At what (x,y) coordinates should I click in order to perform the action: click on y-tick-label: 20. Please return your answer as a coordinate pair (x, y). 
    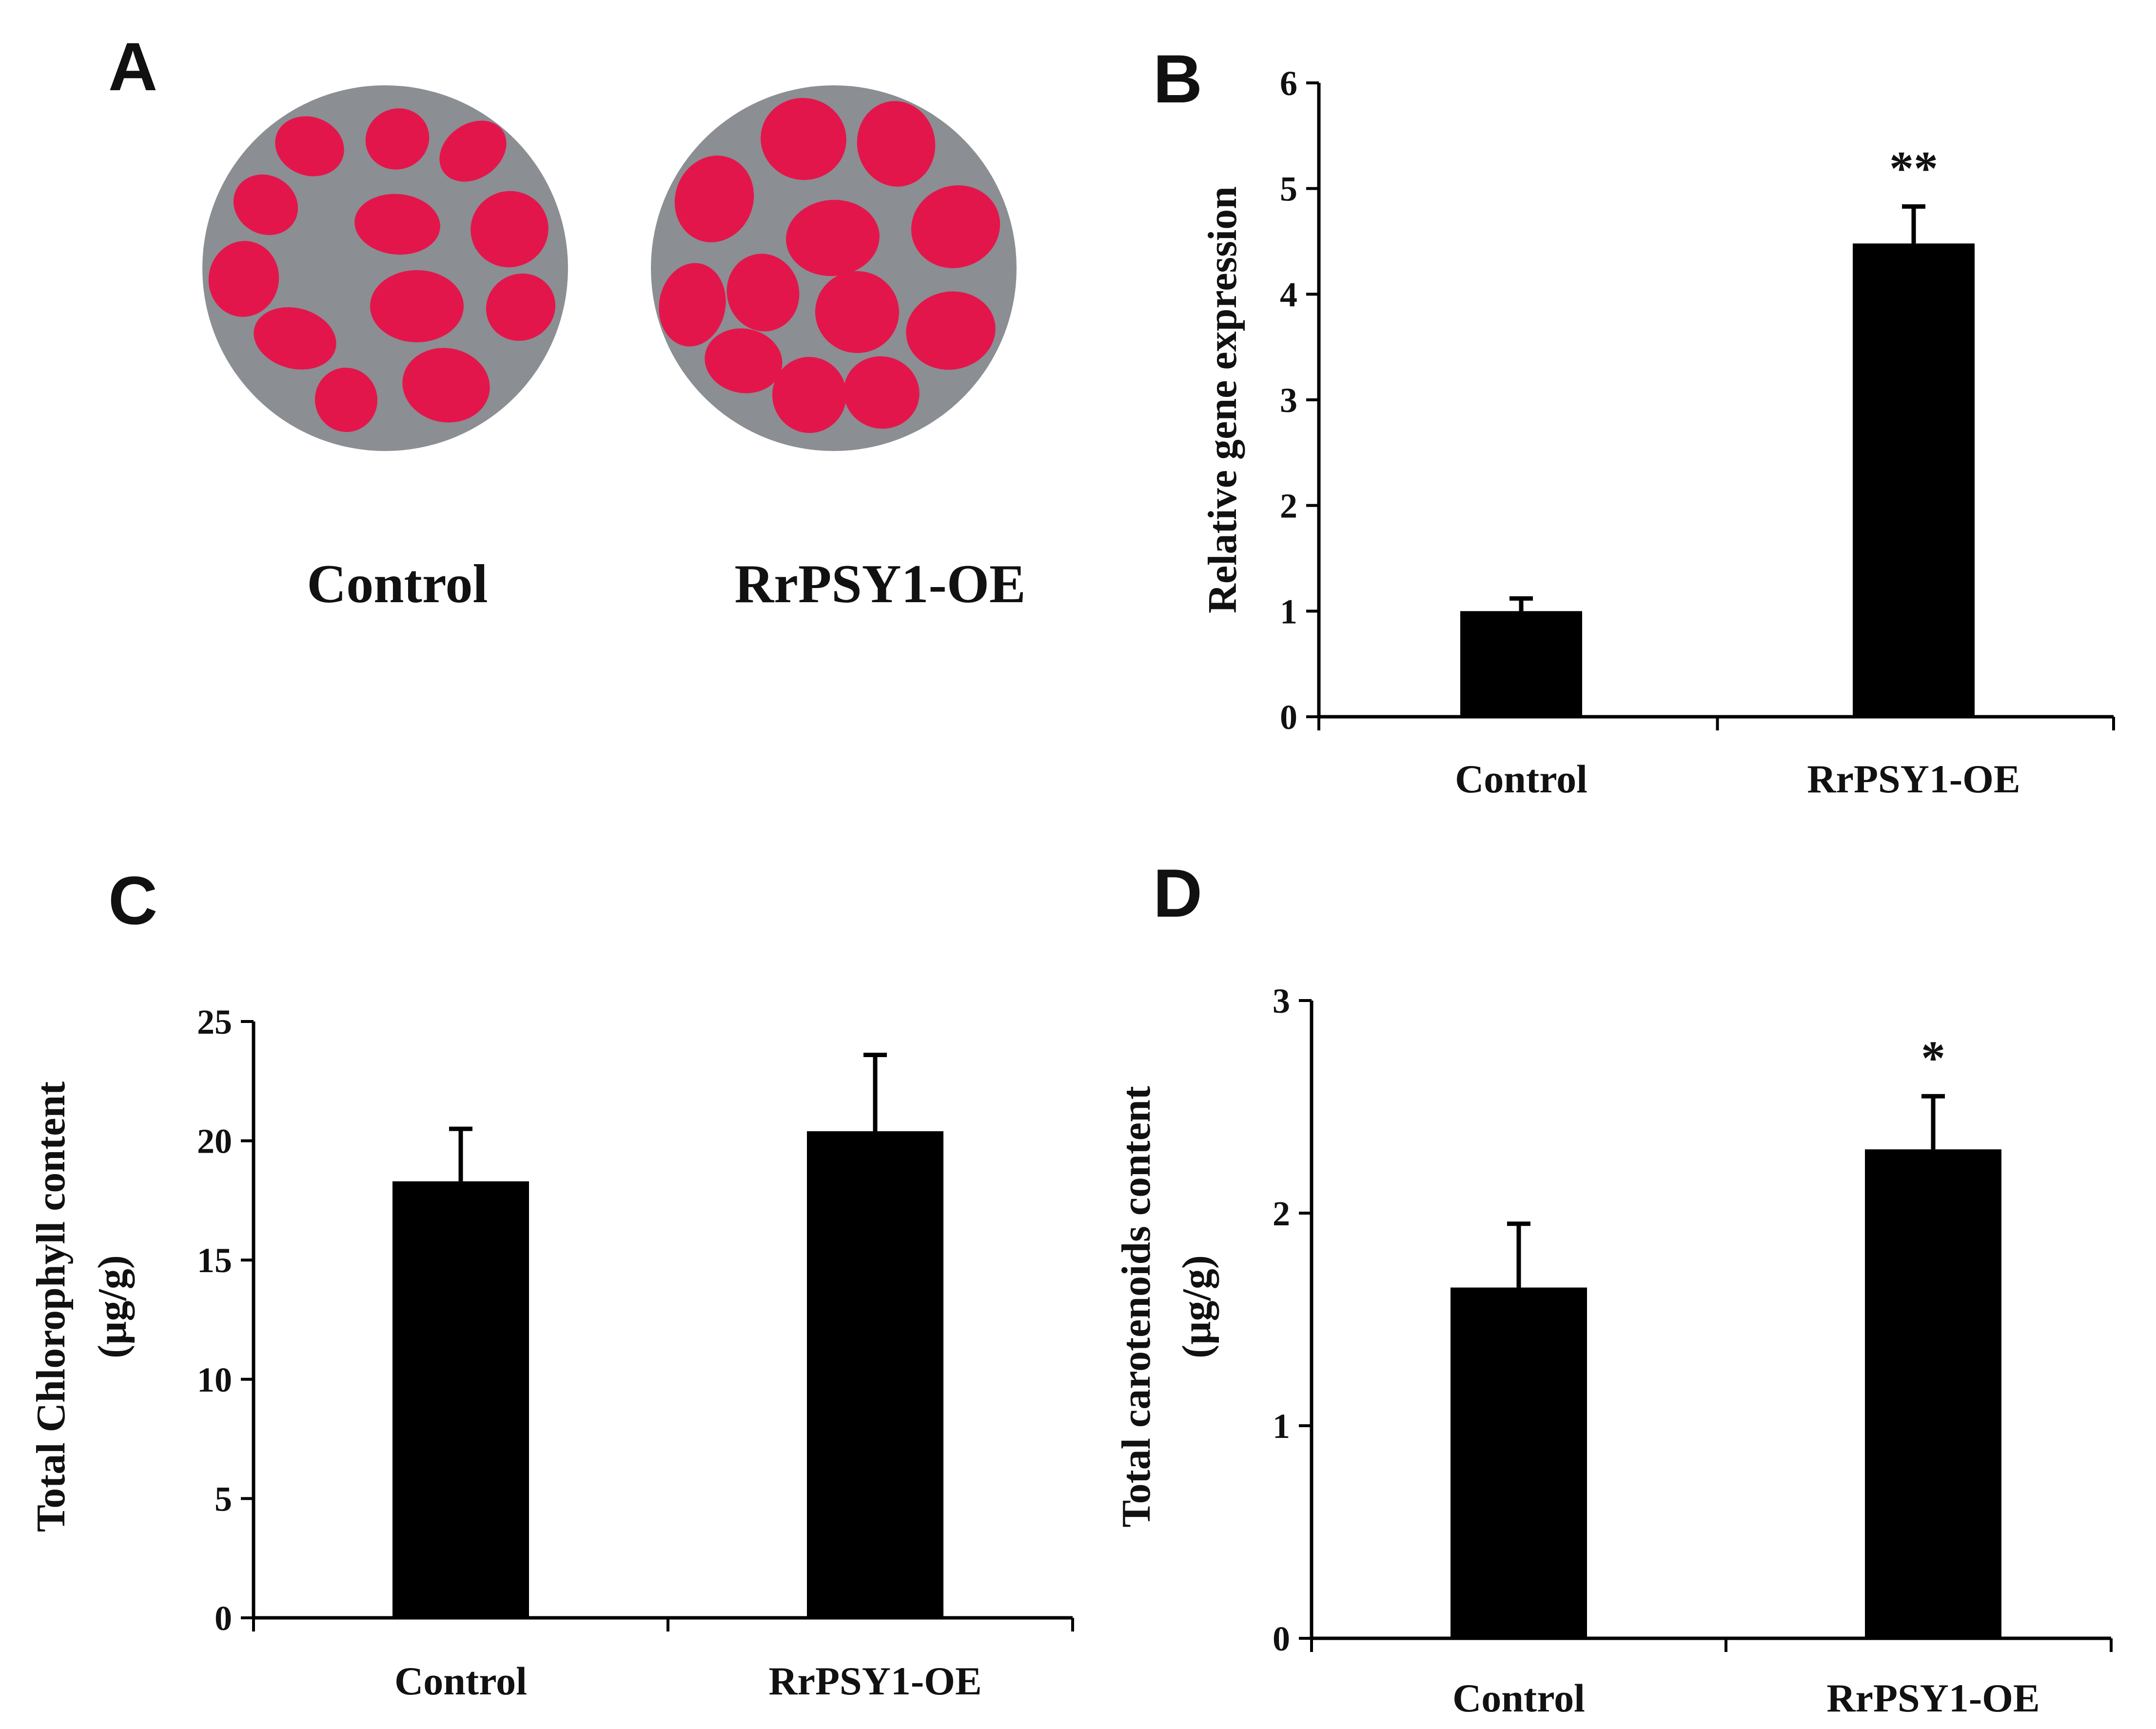
    Looking at the image, I should click on (214, 1141).